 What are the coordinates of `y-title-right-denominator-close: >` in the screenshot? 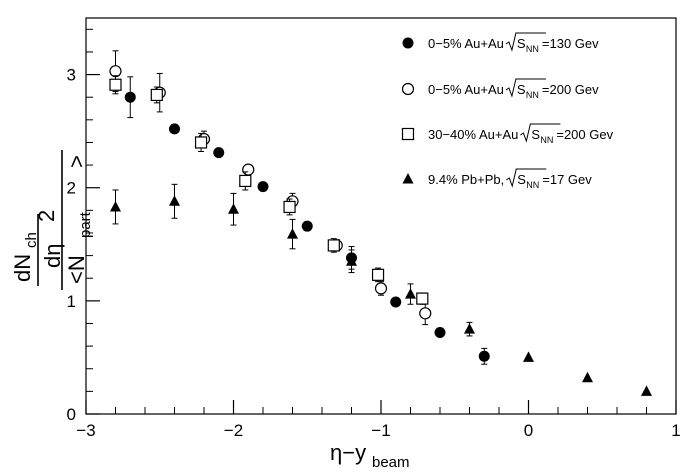 It's located at (76, 161).